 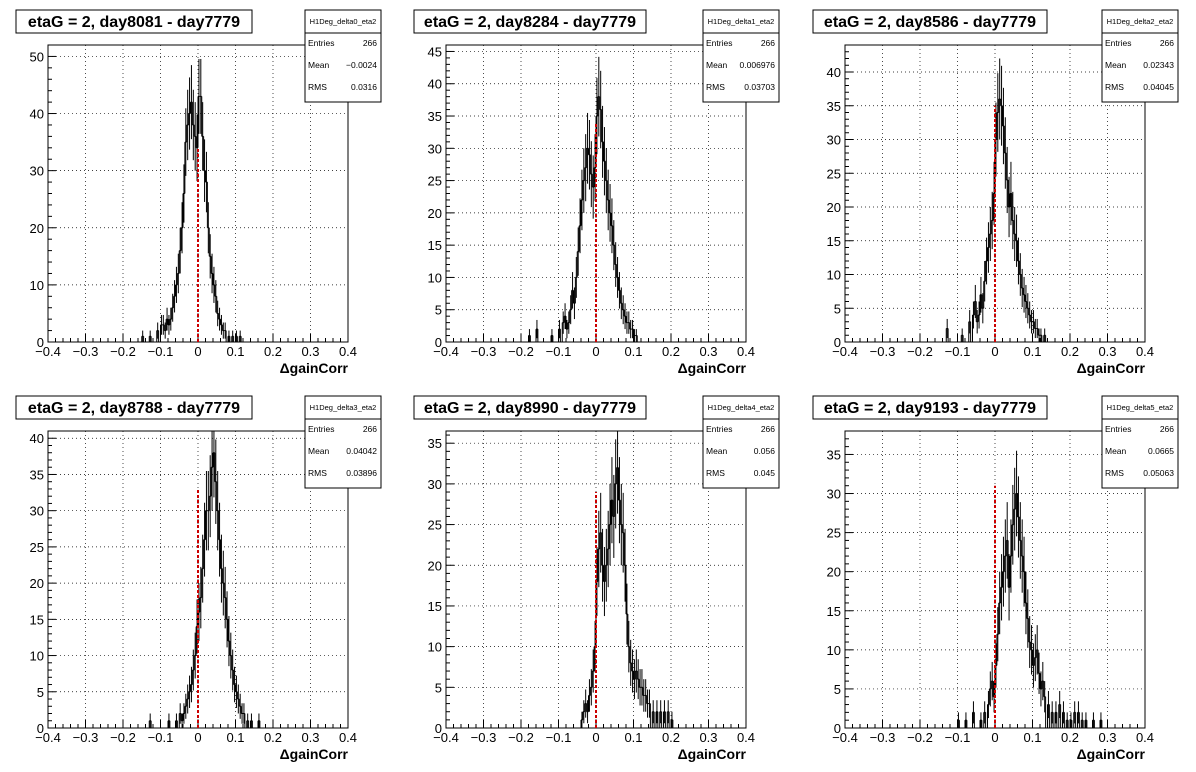 I want to click on chart-1-y-tick-label: 0, so click(x=40, y=342).